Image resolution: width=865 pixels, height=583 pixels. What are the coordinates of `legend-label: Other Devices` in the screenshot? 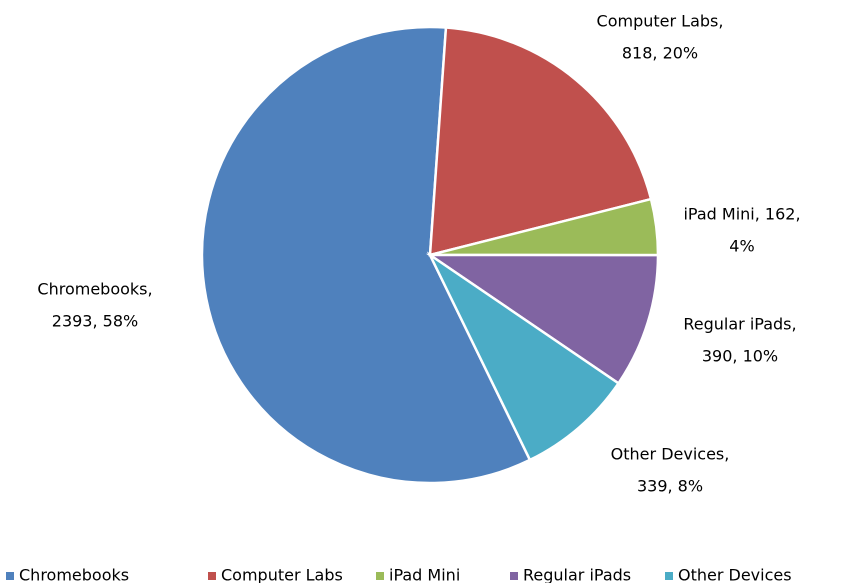 It's located at (735, 574).